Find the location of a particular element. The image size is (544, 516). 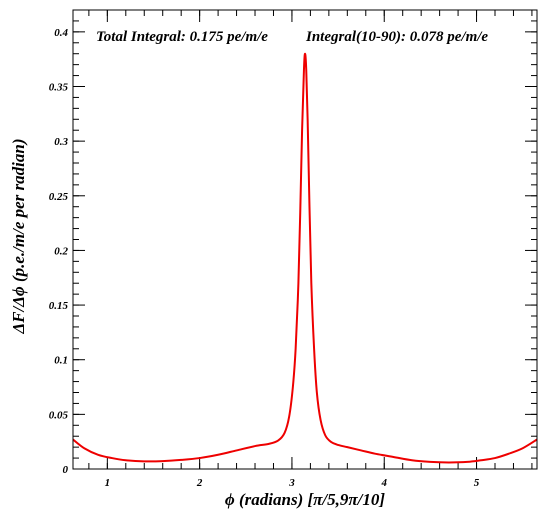

x-tick-label: 1 is located at coordinates (108, 483).